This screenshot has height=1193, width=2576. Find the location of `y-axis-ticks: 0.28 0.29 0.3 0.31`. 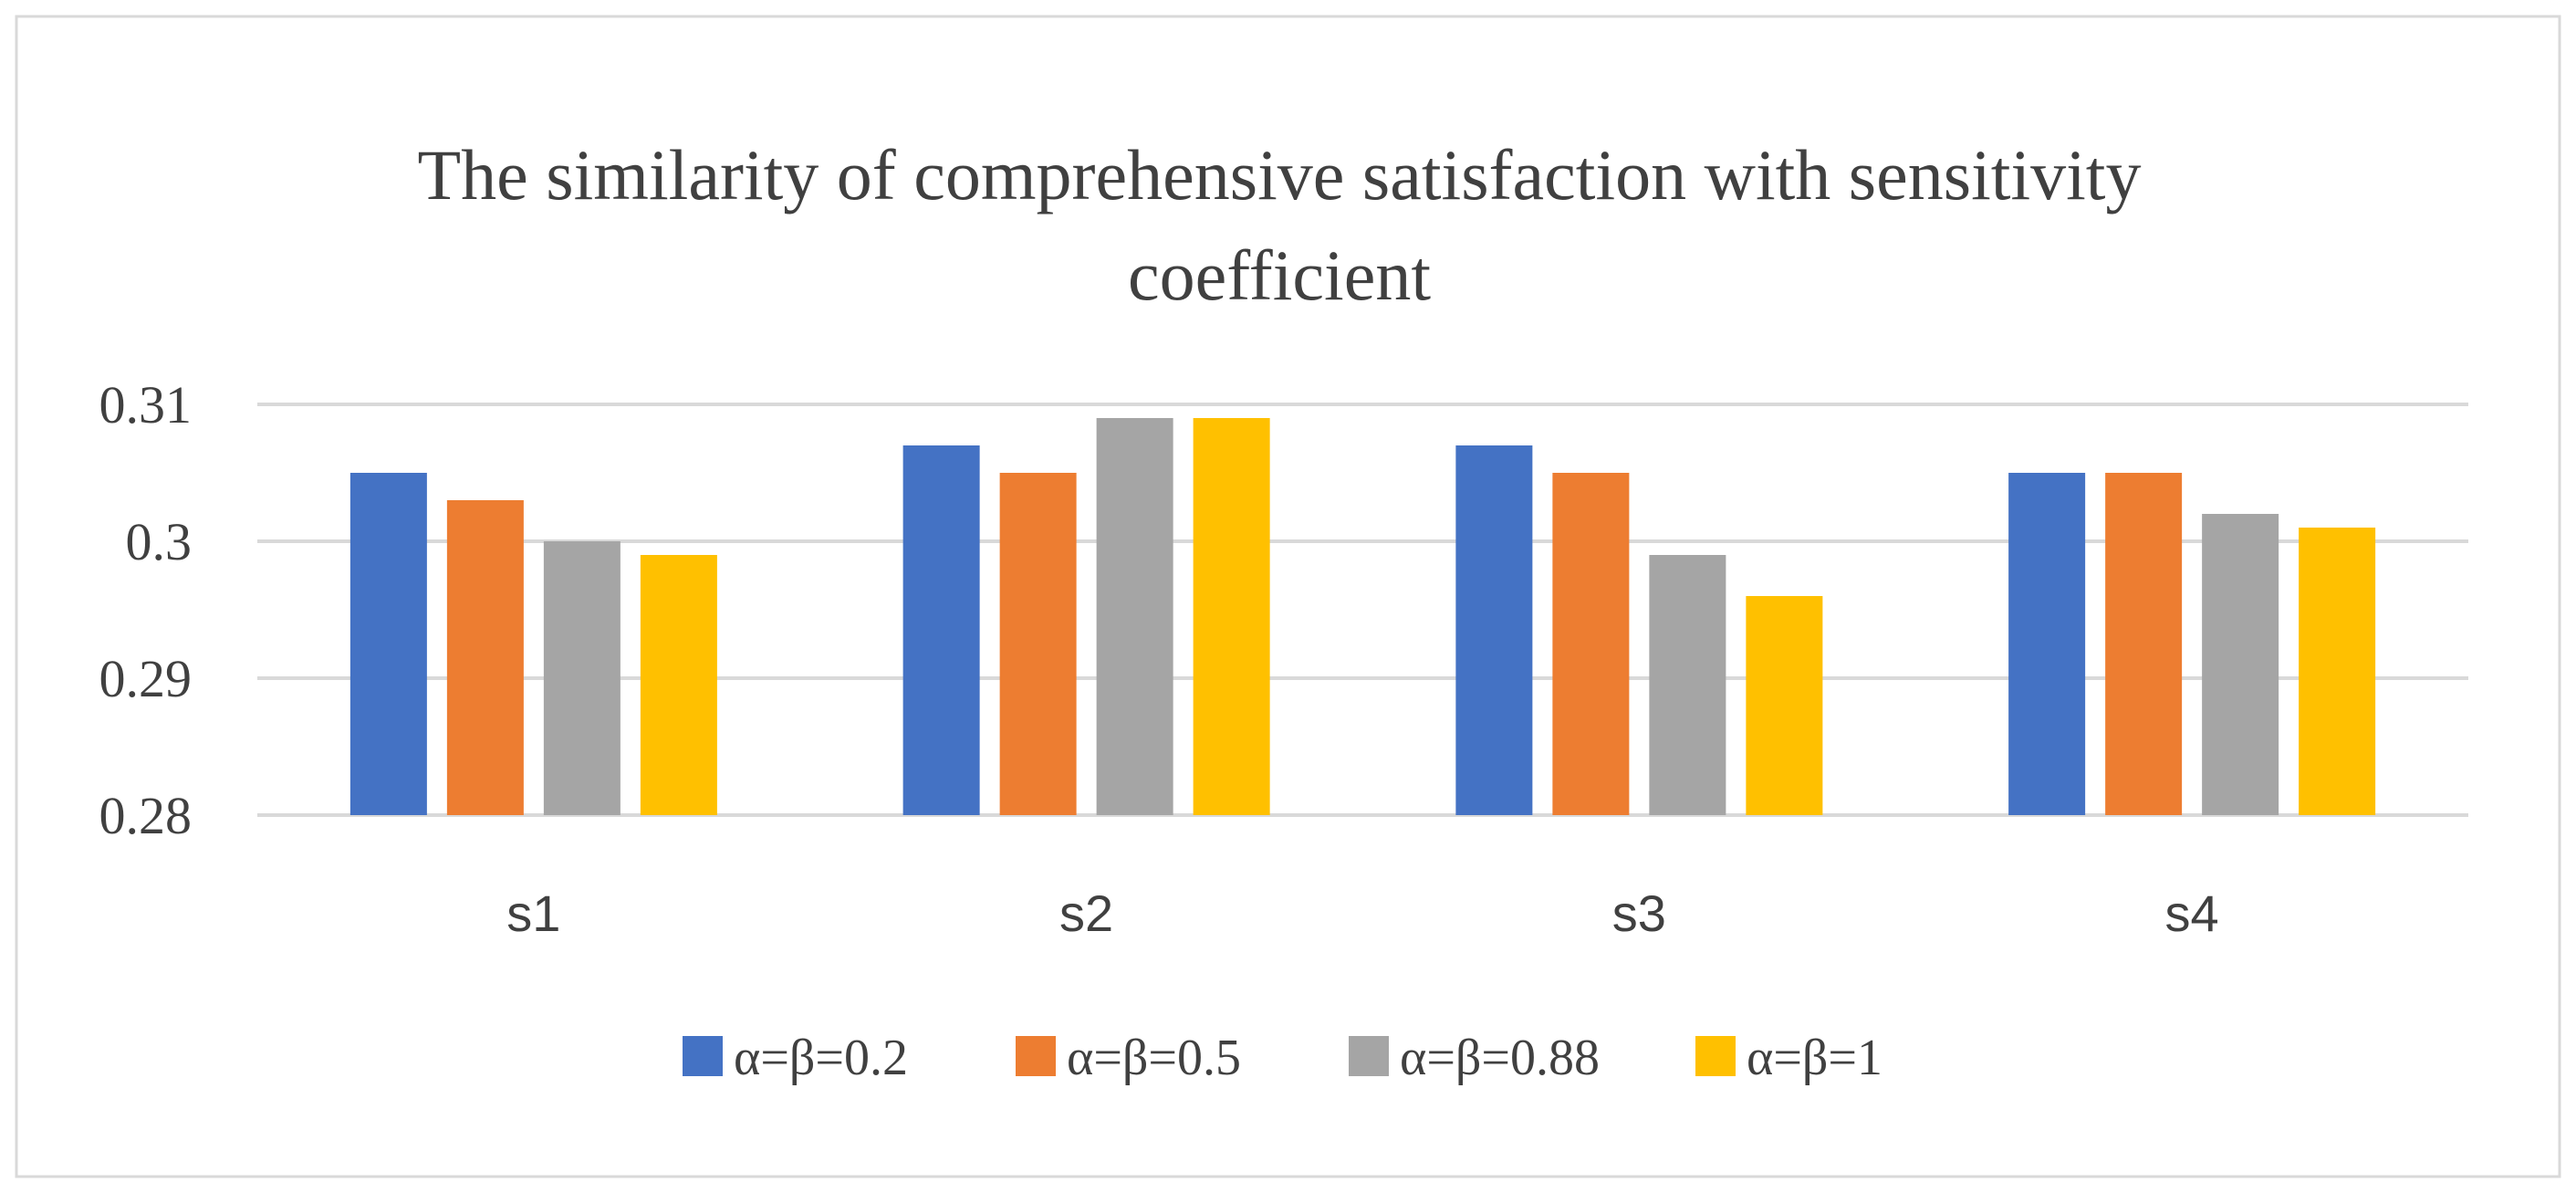

y-axis-ticks: 0.28 0.29 0.3 0.31 is located at coordinates (146, 610).